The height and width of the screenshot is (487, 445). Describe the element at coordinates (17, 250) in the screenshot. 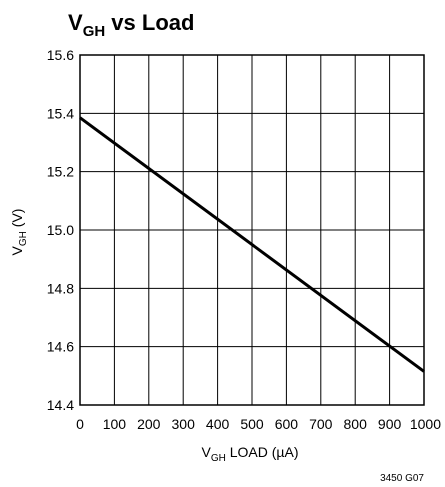

I see `y-axis-label-main: V` at that location.